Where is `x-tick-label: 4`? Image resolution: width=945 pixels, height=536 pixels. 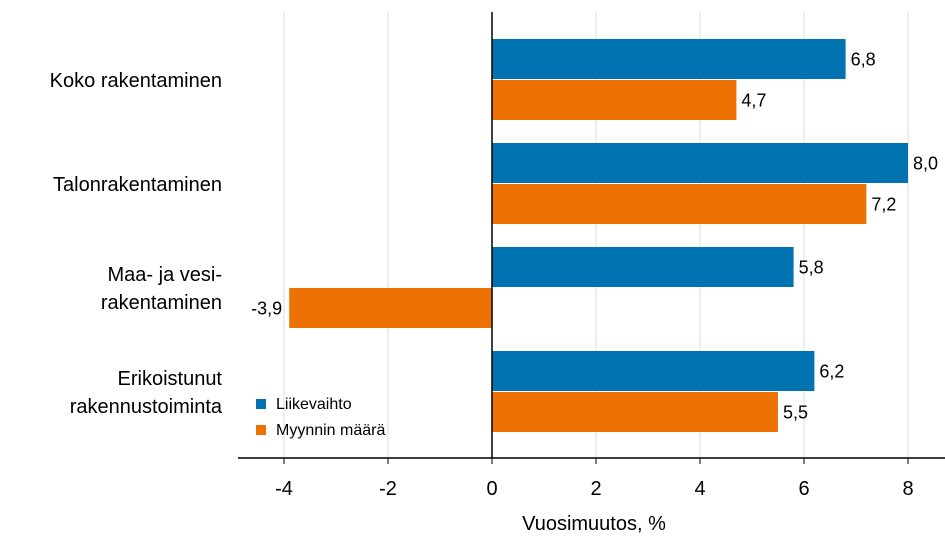
x-tick-label: 4 is located at coordinates (699, 489).